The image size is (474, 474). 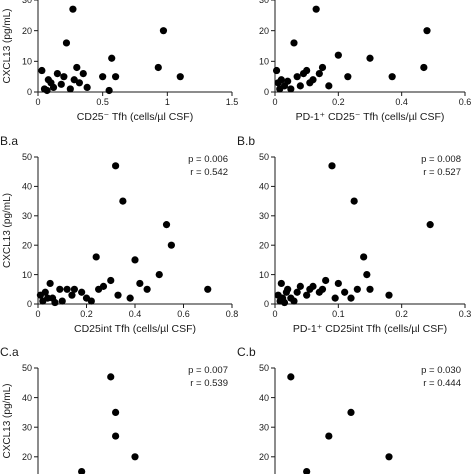 What do you see at coordinates (208, 159) in the screenshot?
I see `p-value-annotation: p = 0.006` at bounding box center [208, 159].